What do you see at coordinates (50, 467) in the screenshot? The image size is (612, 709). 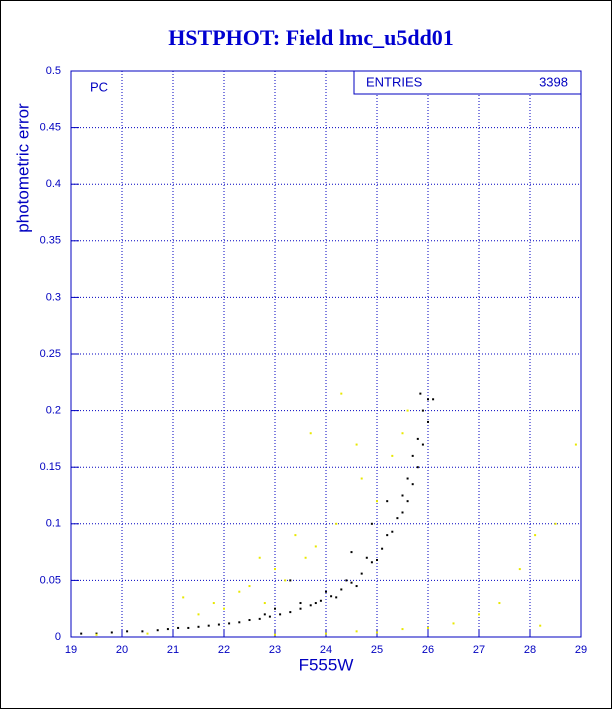 I see `y-tick-label: 0.15` at bounding box center [50, 467].